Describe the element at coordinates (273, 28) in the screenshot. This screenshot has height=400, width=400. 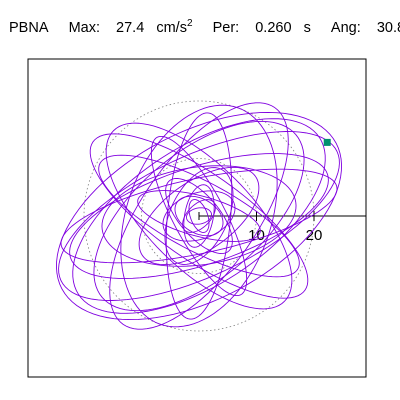
I see `period-value: 0.260` at that location.